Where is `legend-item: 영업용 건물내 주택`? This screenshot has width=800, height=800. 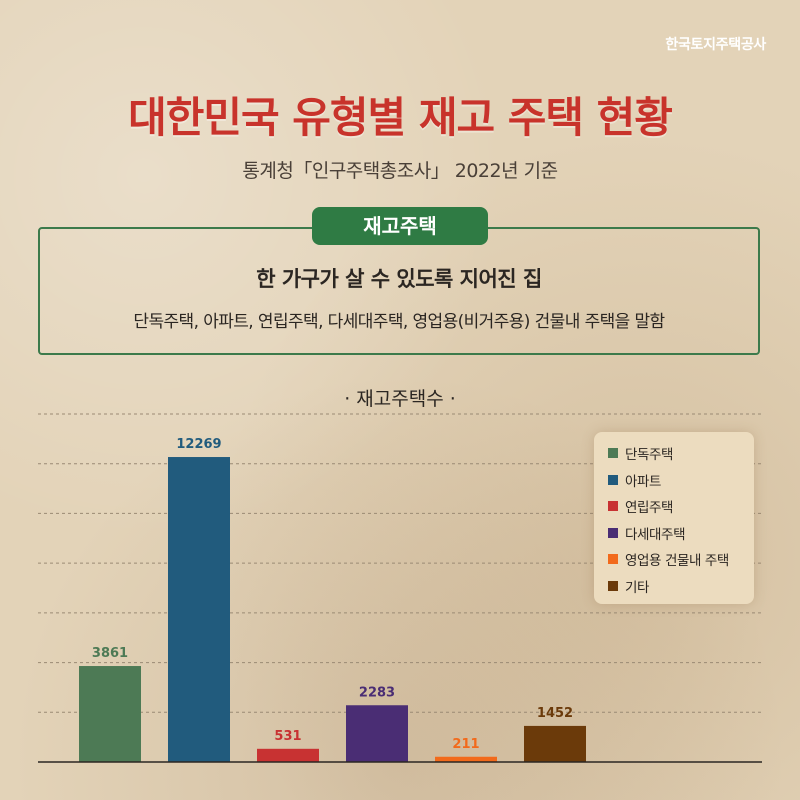
legend-item: 영업용 건물내 주택 is located at coordinates (681, 559).